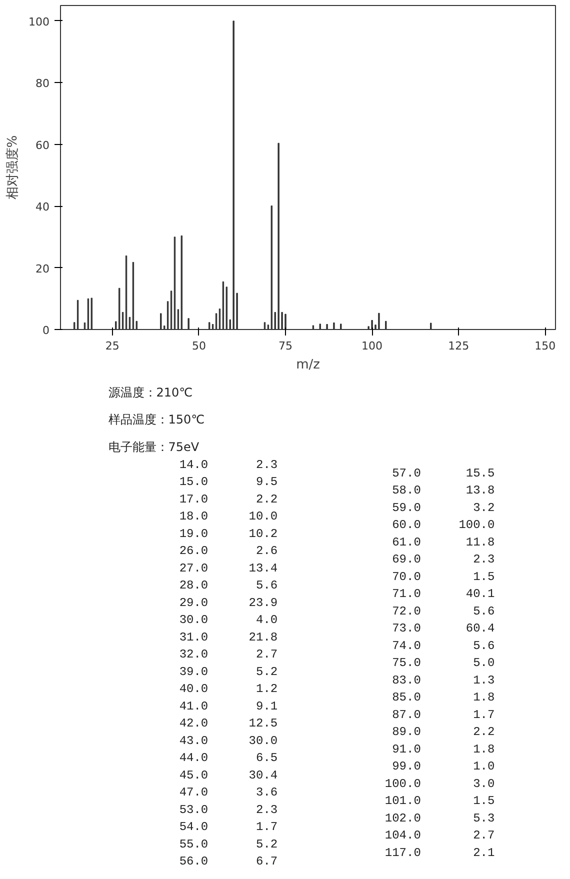 This screenshot has width=570, height=879. What do you see at coordinates (193, 551) in the screenshot?
I see `category-label: 26.0` at bounding box center [193, 551].